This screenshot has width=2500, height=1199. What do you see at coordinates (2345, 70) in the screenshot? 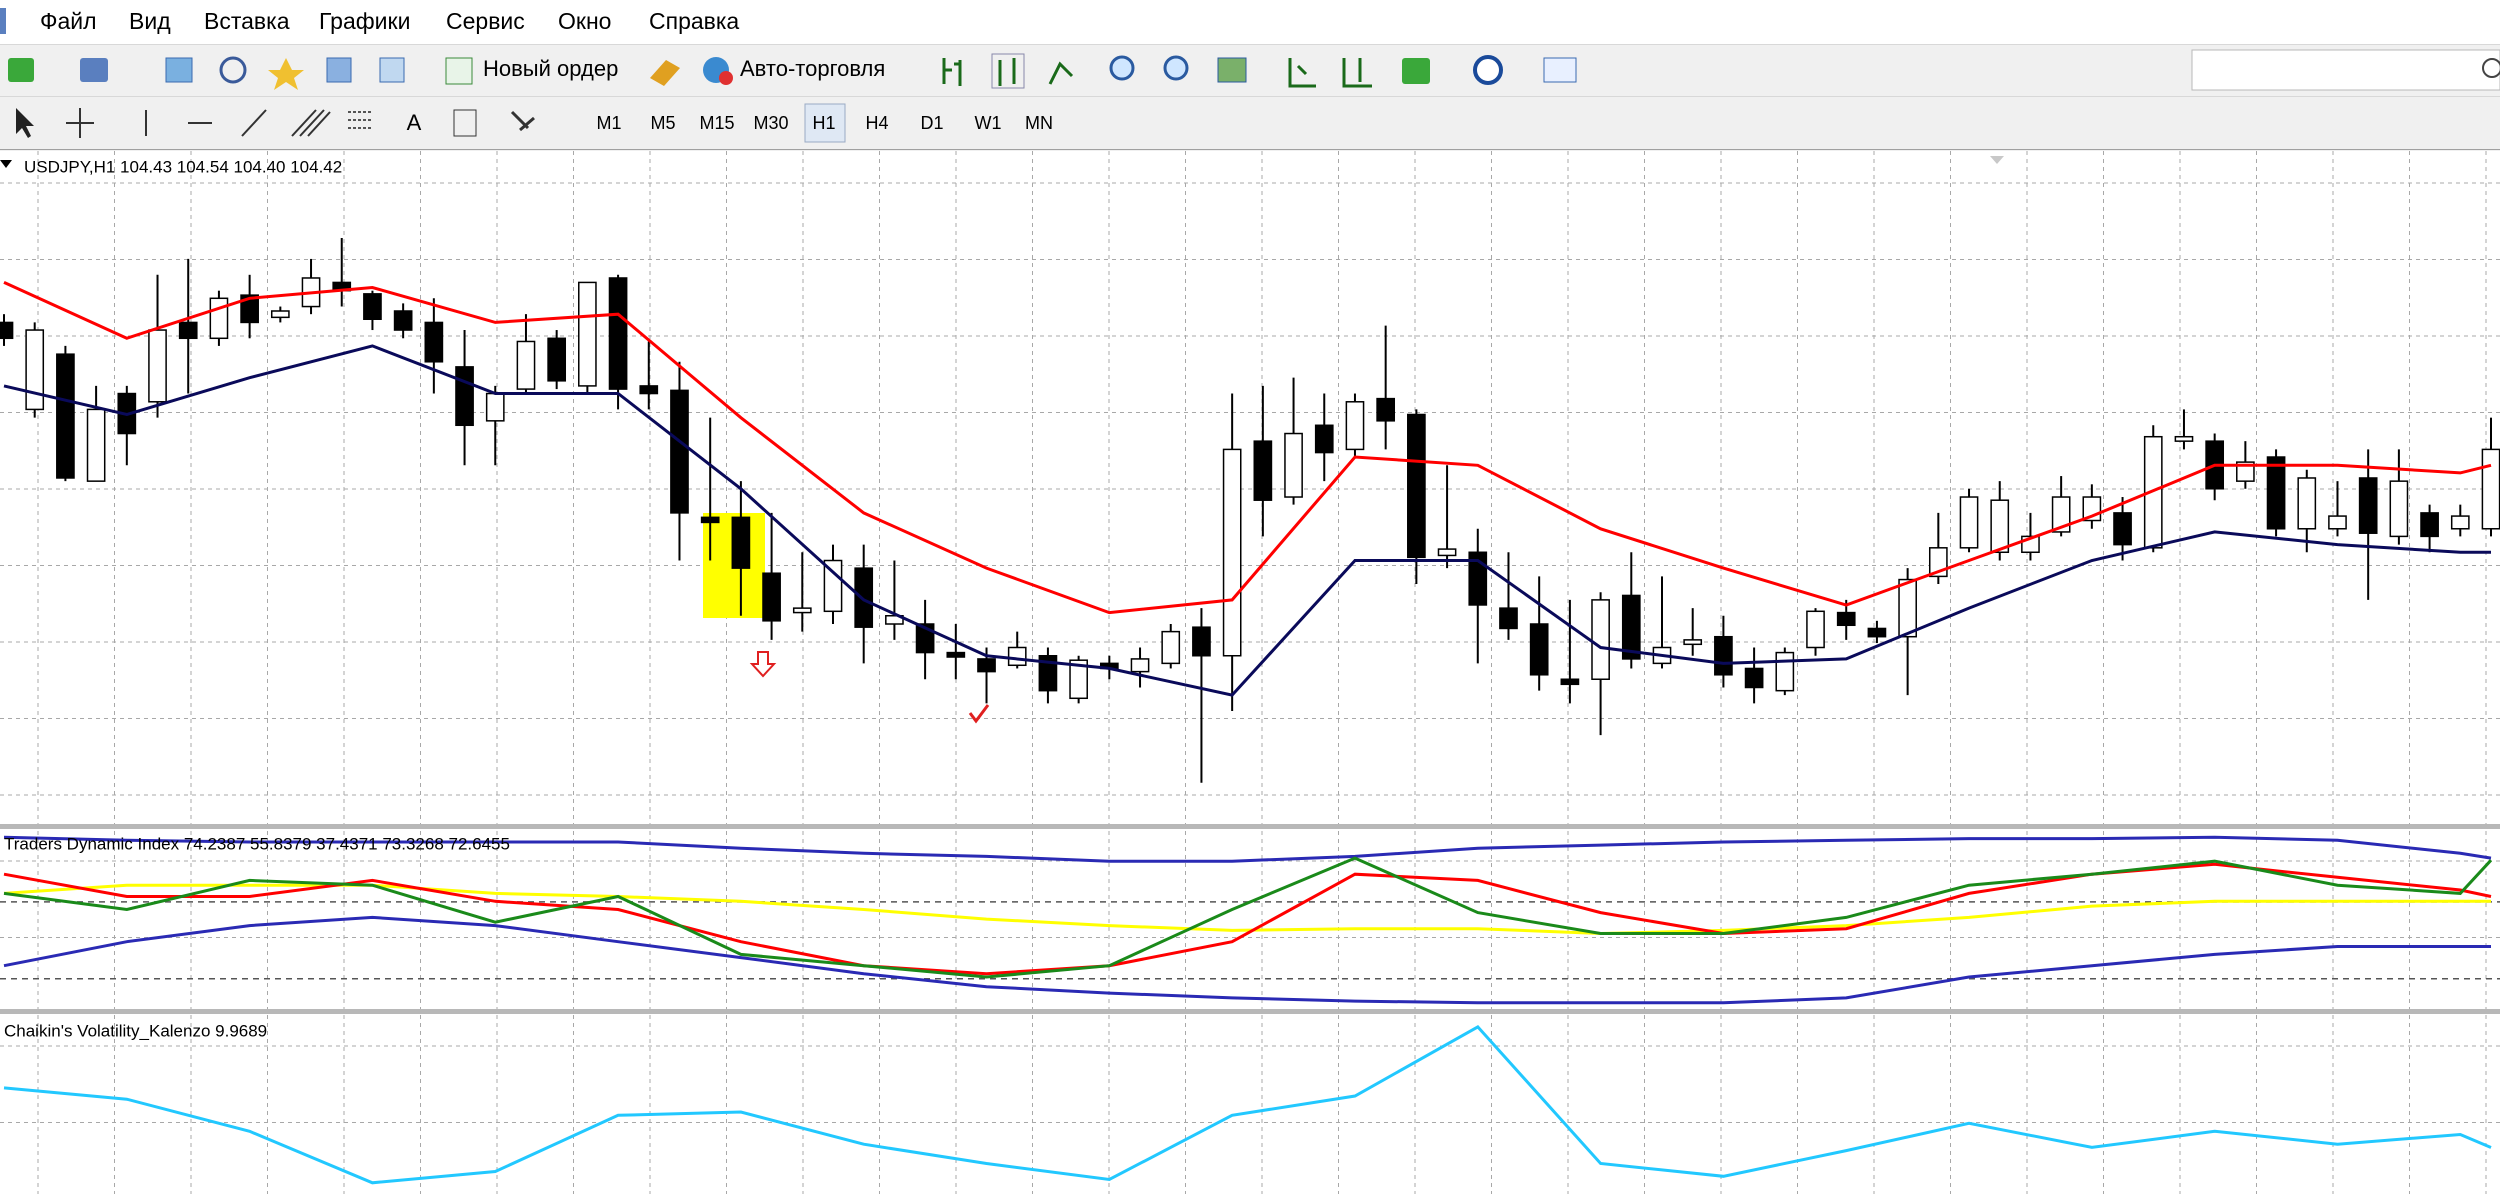
I see `search-box` at bounding box center [2345, 70].